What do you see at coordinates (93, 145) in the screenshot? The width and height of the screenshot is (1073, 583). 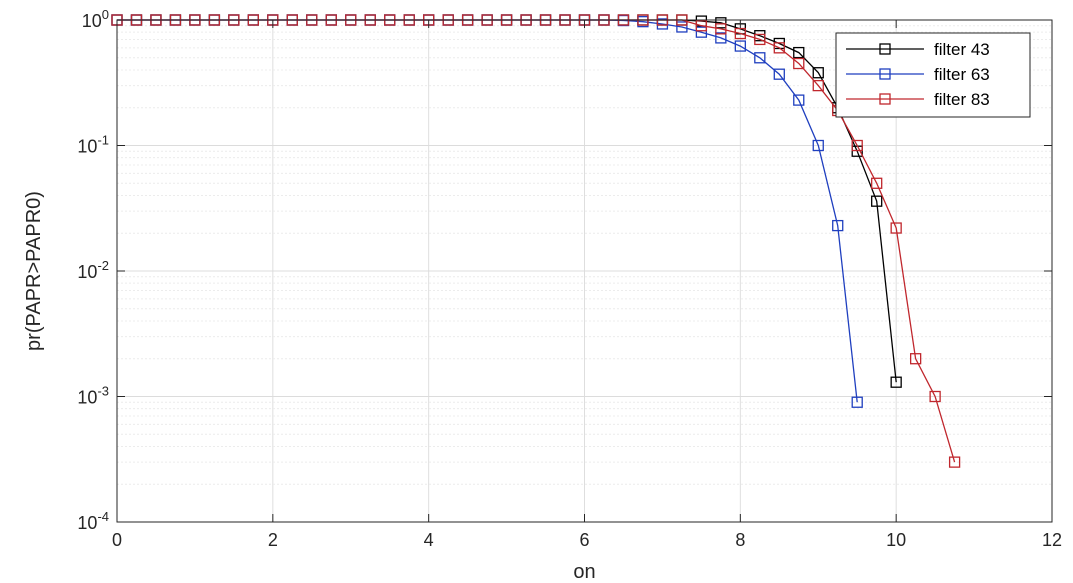 I see `y-tick-label: 10⁻¹` at bounding box center [93, 145].